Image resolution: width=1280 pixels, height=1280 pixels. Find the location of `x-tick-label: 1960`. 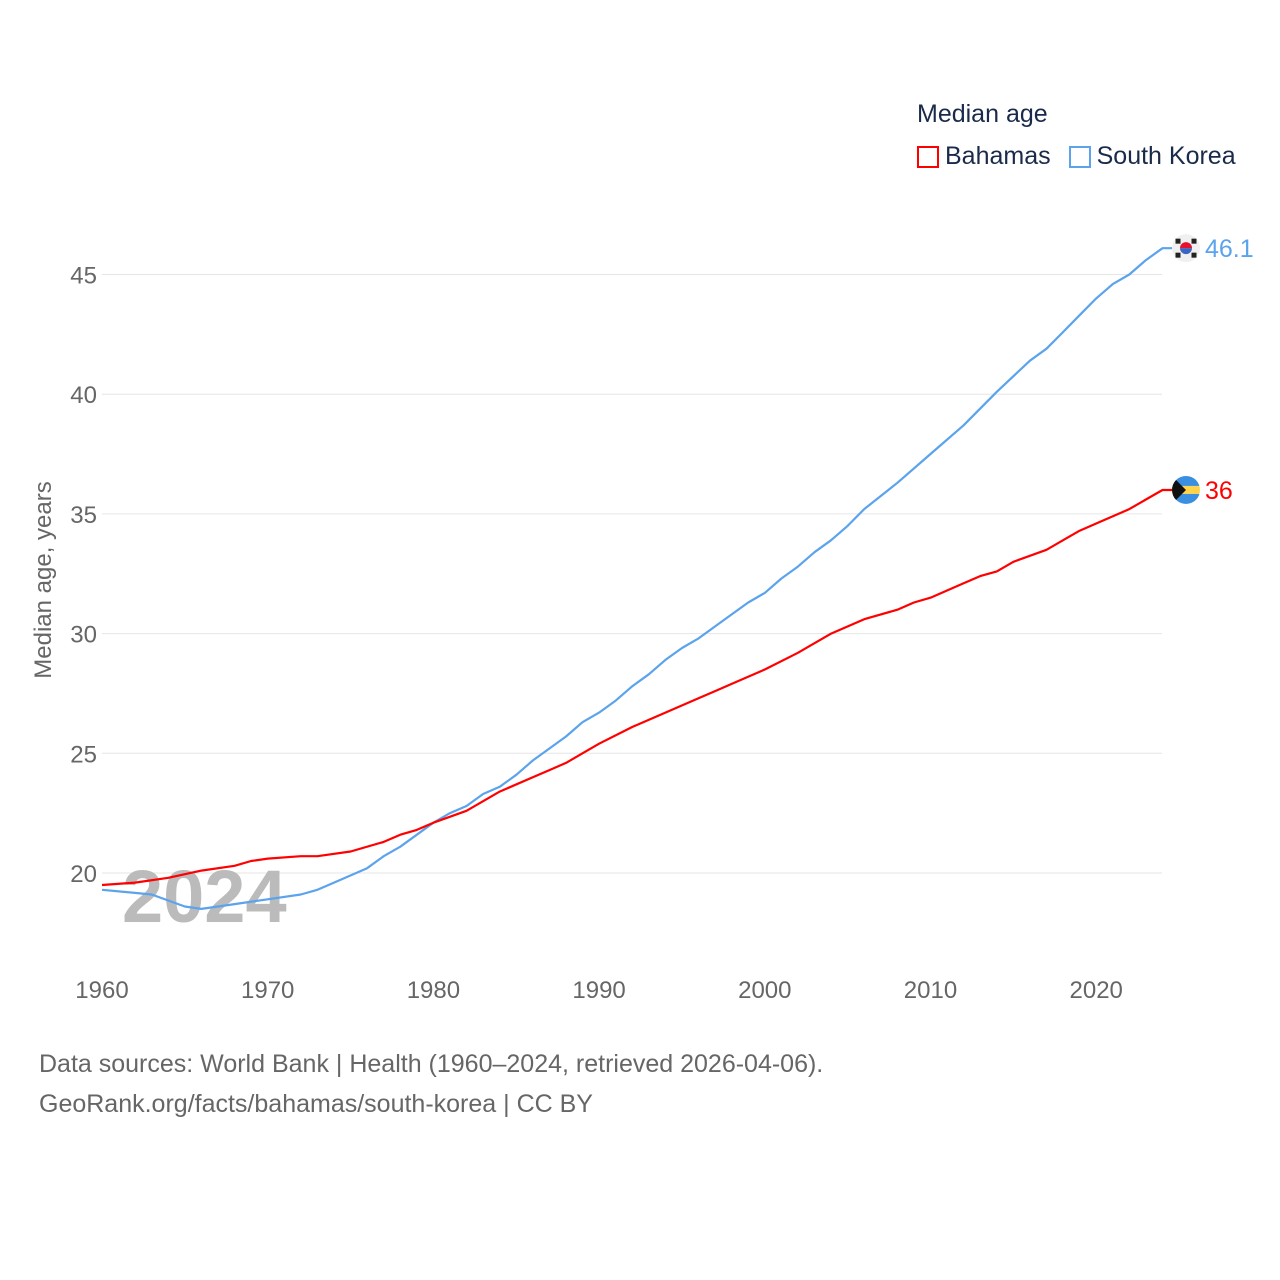

x-tick-label: 1960 is located at coordinates (101, 990).